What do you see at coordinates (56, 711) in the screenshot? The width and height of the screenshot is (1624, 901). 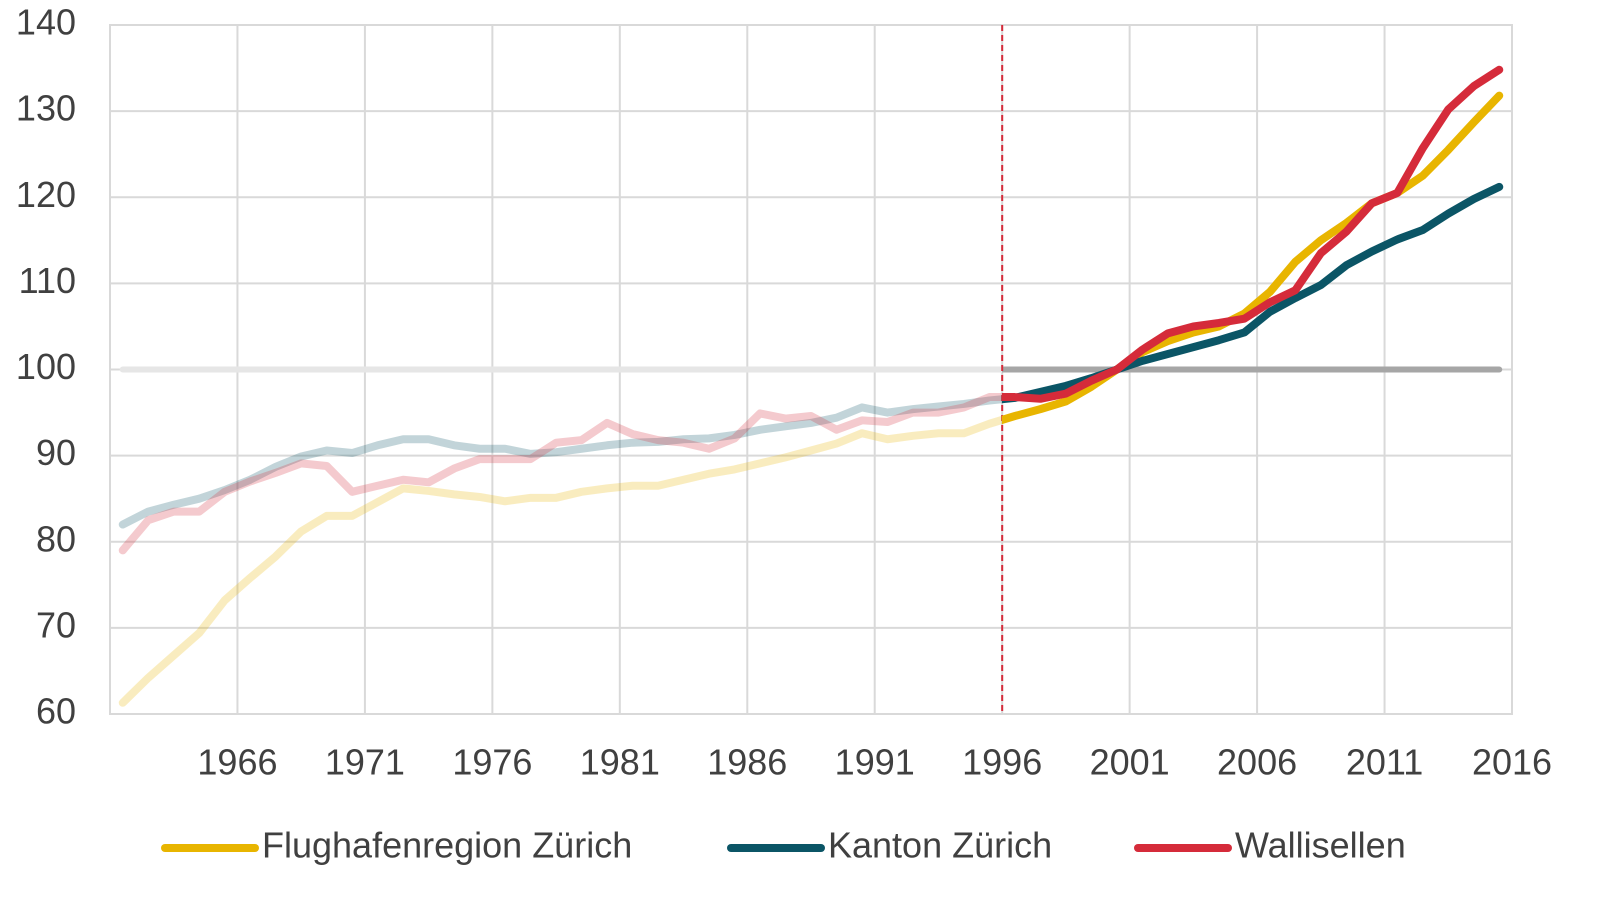 I see `y-tick-label: 60` at bounding box center [56, 711].